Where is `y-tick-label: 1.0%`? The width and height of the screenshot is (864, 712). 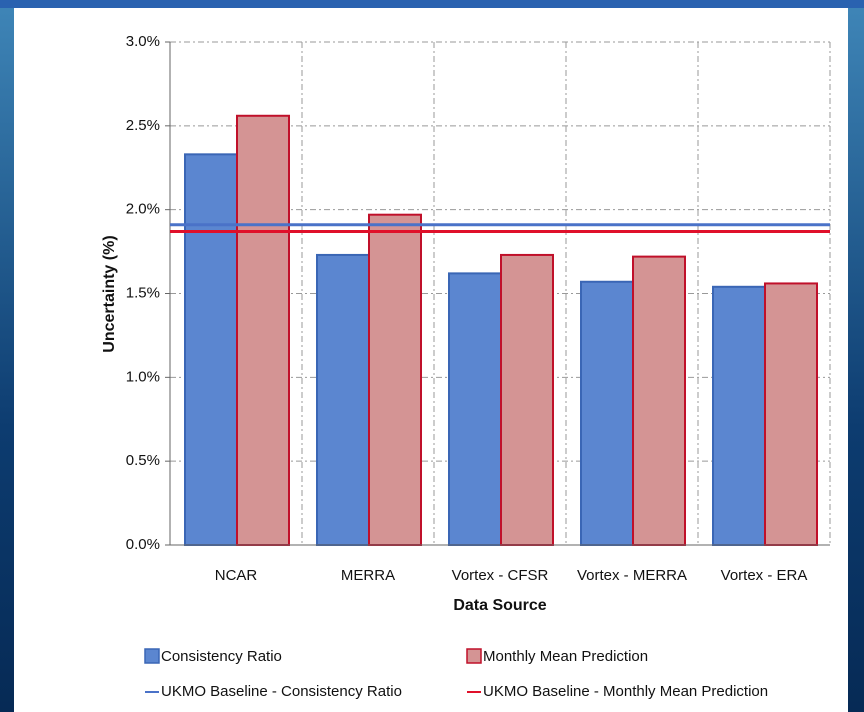
y-tick-label: 1.0% is located at coordinates (143, 376).